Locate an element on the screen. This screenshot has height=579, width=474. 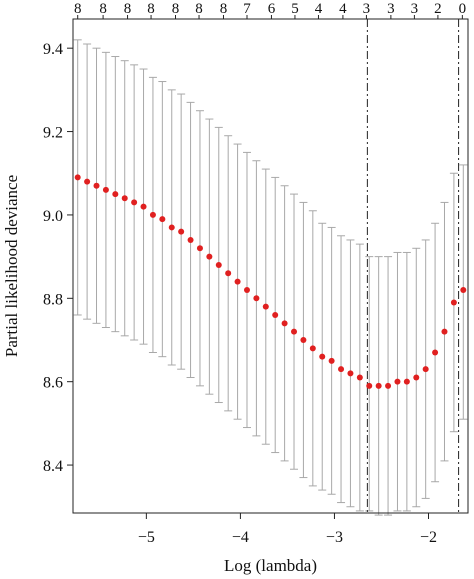
y-tick-label: 9.2 is located at coordinates (53, 133).